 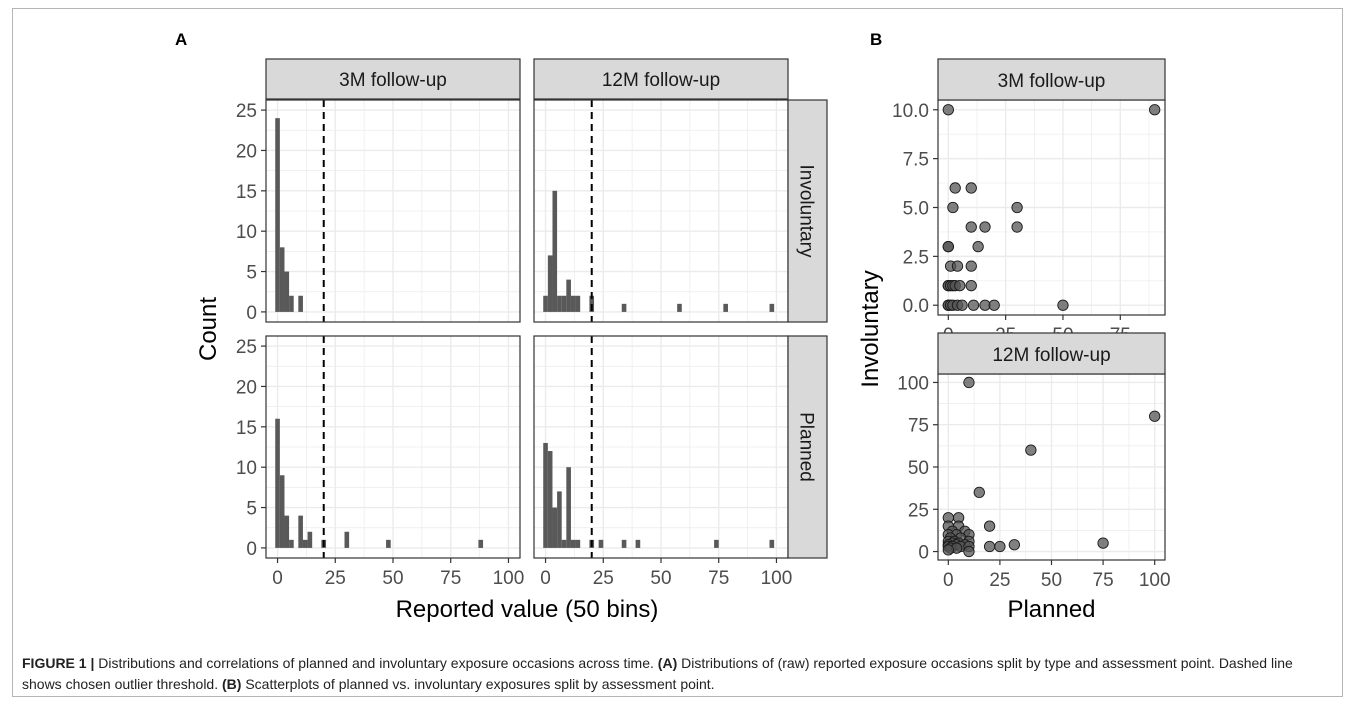 What do you see at coordinates (918, 510) in the screenshot?
I see `scatter-12m-y-tick-label: 25` at bounding box center [918, 510].